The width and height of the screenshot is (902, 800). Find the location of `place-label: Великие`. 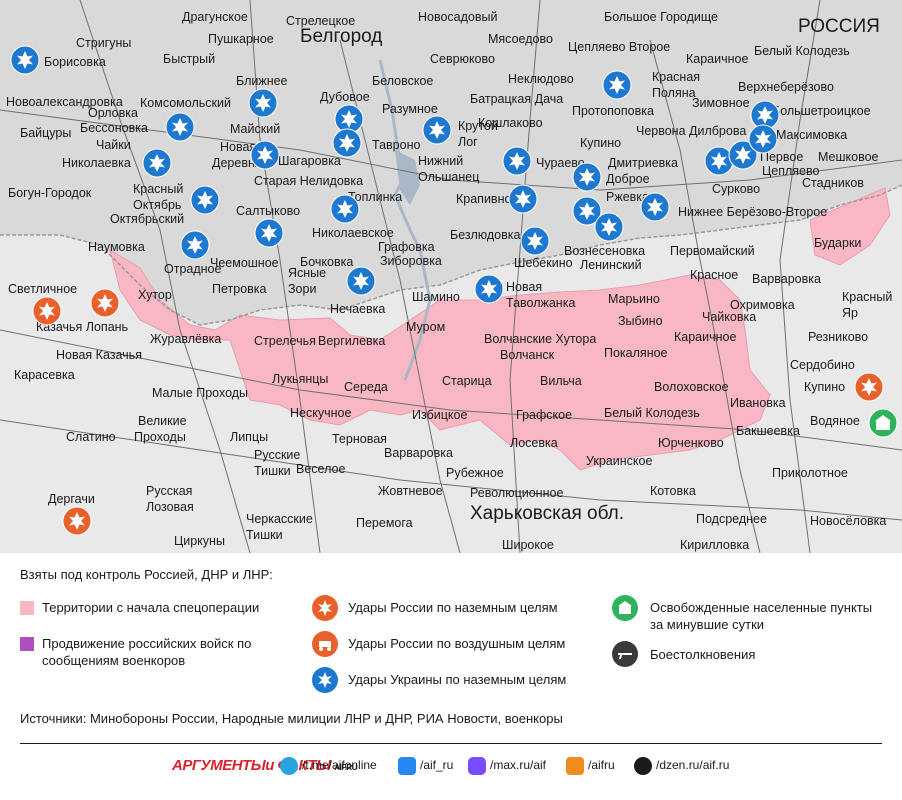

place-label: Великие is located at coordinates (162, 421).